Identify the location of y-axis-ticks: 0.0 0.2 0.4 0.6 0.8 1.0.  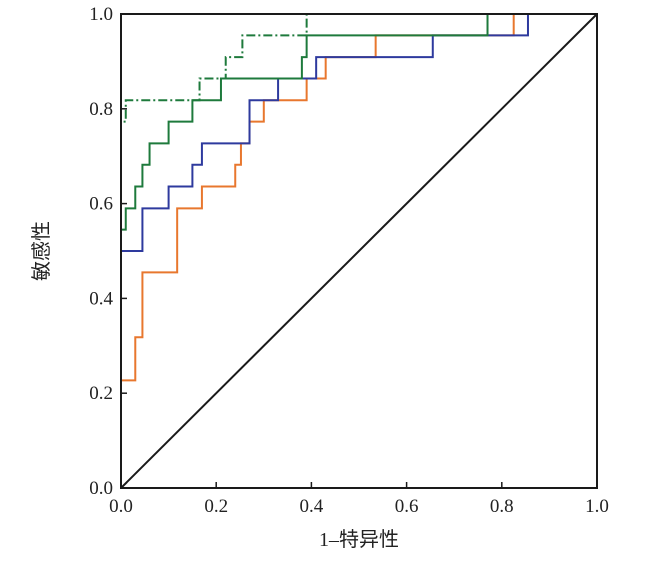
(108, 251).